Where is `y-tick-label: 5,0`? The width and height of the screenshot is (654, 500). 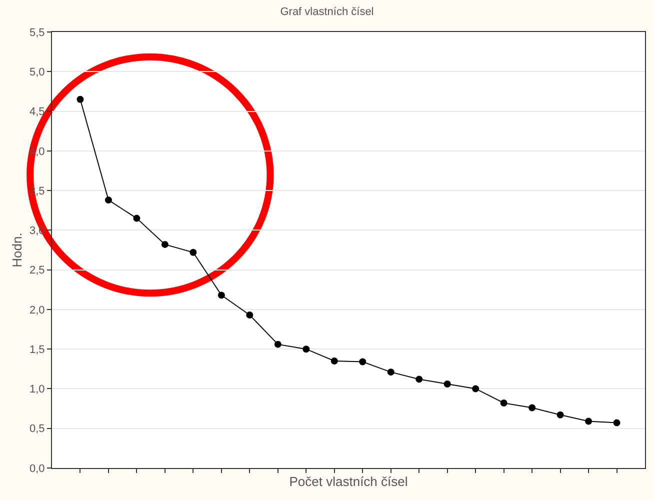
y-tick-label: 5,0 is located at coordinates (37, 72).